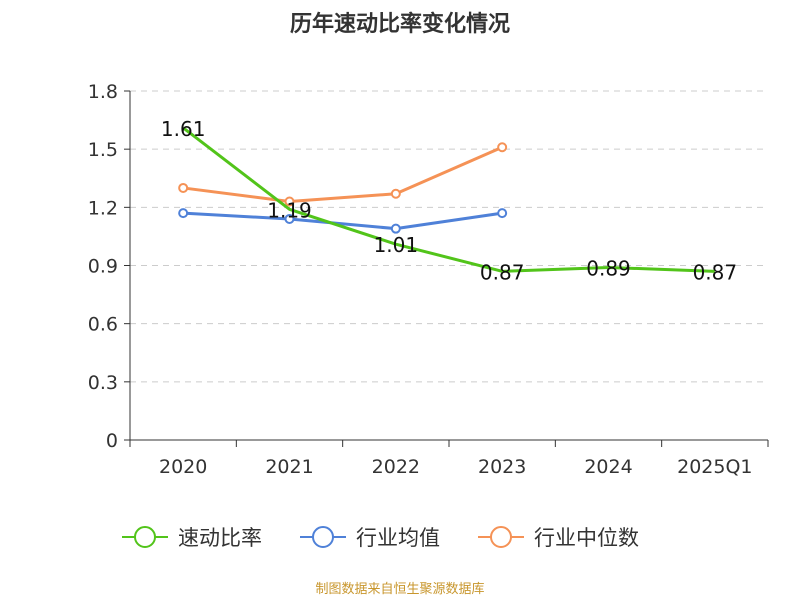 The width and height of the screenshot is (800, 600). What do you see at coordinates (608, 467) in the screenshot?
I see `x-tick-label: 2024` at bounding box center [608, 467].